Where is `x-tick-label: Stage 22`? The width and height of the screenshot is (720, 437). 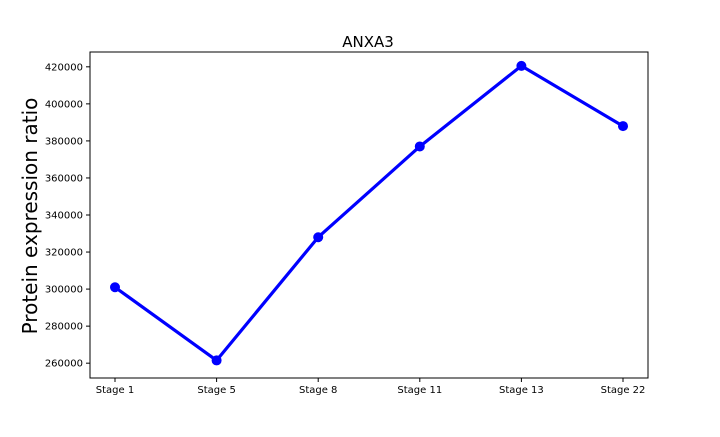
x-tick-label: Stage 22 is located at coordinates (623, 390).